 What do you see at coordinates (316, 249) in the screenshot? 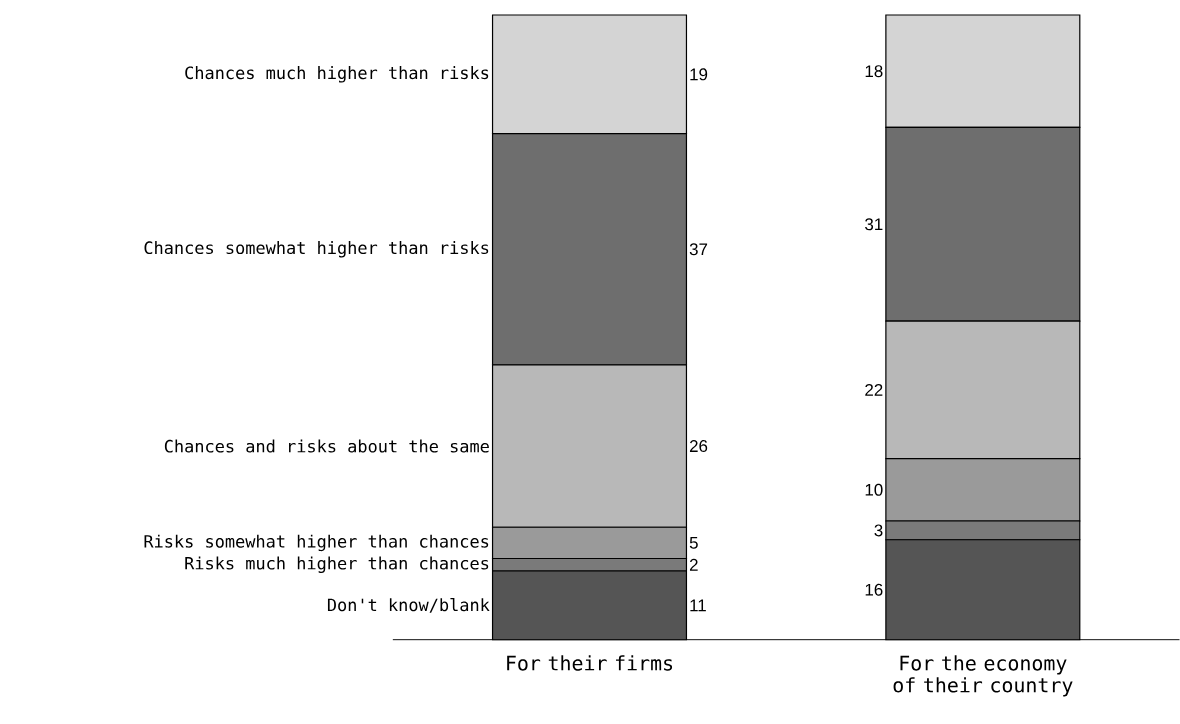
I see `series-label: Chances somewhat higher than risks` at bounding box center [316, 249].